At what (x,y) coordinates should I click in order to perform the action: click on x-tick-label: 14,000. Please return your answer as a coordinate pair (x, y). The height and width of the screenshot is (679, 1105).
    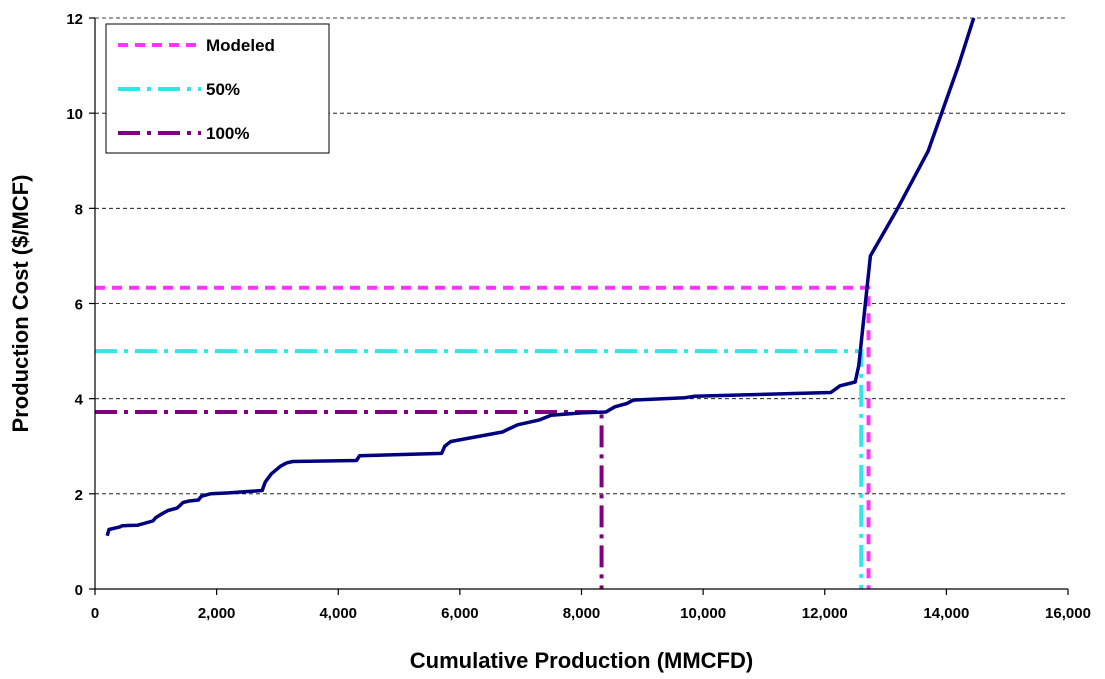
    Looking at the image, I should click on (946, 613).